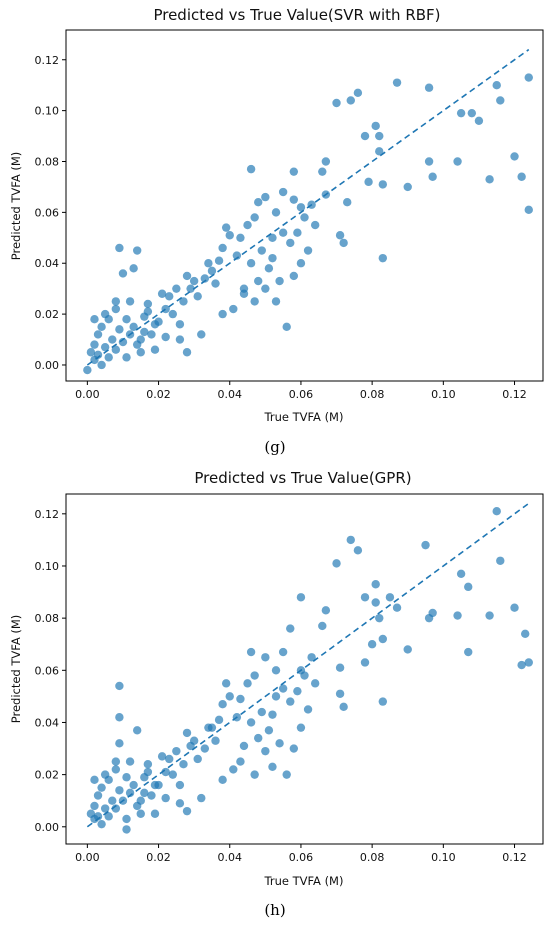 The height and width of the screenshot is (926, 550). What do you see at coordinates (372, 394) in the screenshot?
I see `x-tick-label: 0.08` at bounding box center [372, 394].